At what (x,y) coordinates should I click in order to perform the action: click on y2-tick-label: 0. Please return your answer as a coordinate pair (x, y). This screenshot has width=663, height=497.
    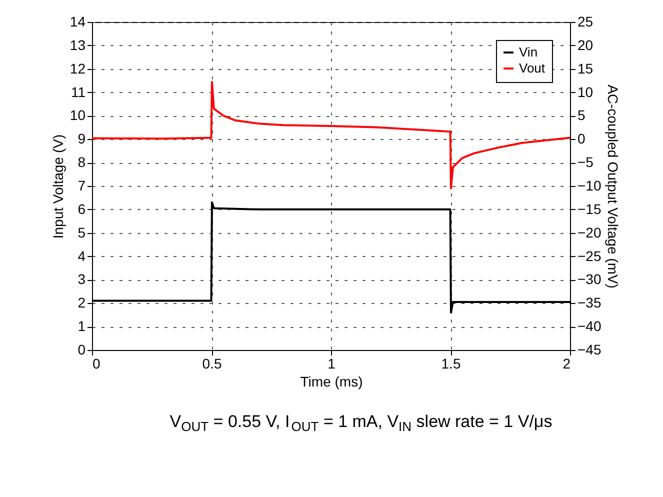
    Looking at the image, I should click on (582, 138).